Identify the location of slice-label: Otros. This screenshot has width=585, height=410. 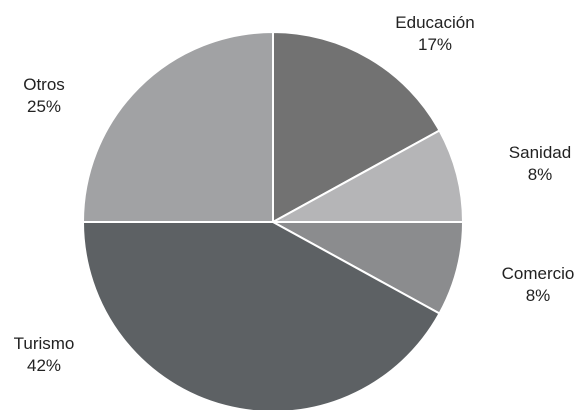
(44, 84).